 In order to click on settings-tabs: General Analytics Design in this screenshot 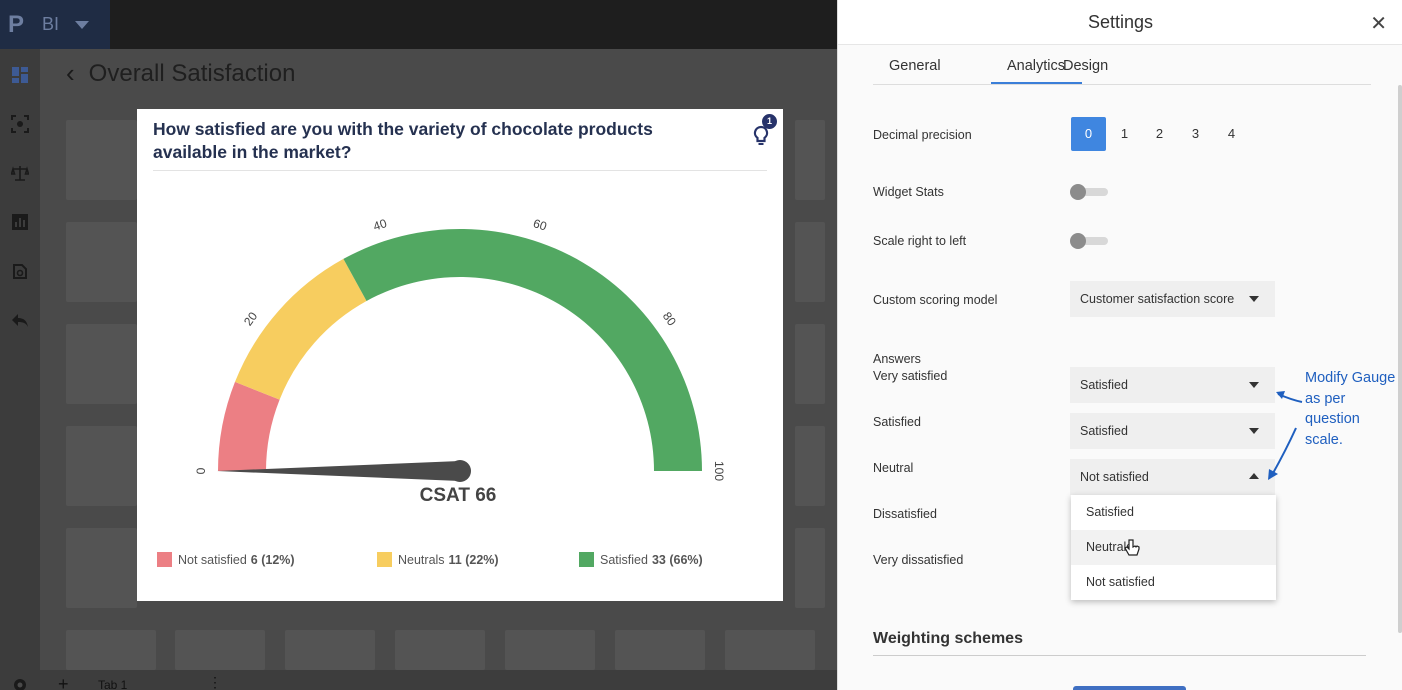, I will do `click(1122, 71)`.